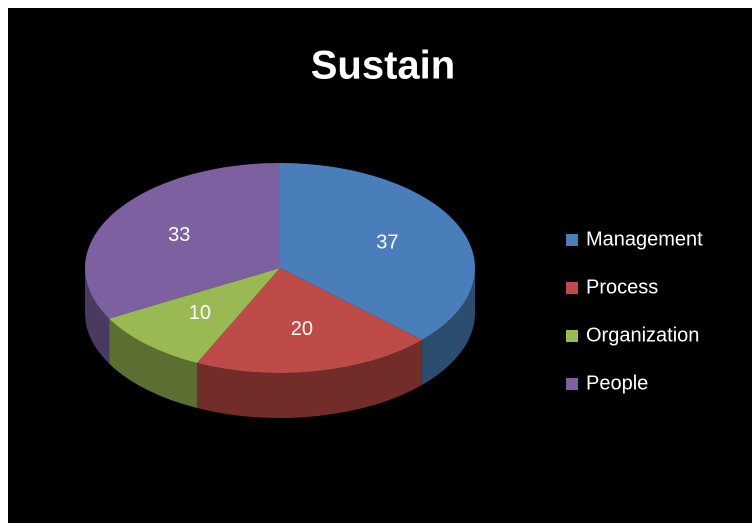  Describe the element at coordinates (617, 383) in the screenshot. I see `legend-label: People` at that location.